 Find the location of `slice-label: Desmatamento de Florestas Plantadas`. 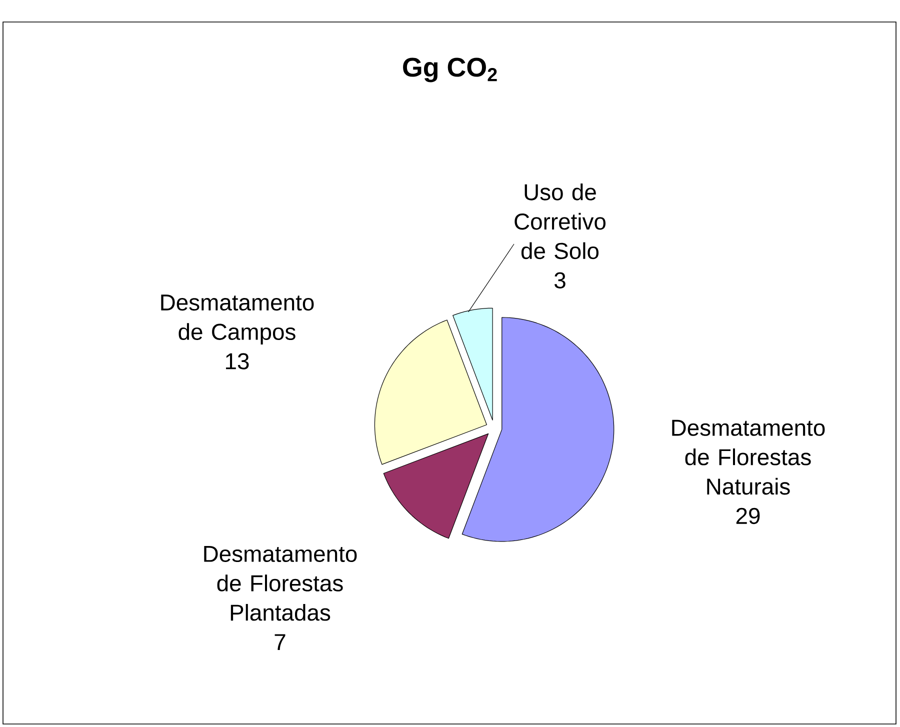

slice-label: Desmatamento de Florestas Plantadas is located at coordinates (280, 583).